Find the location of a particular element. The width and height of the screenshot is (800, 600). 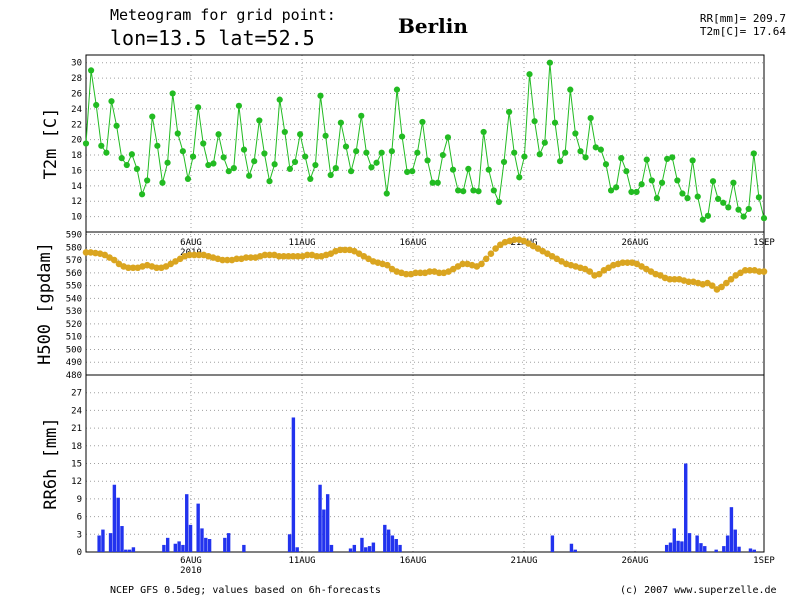

y-tick-label: 18 is located at coordinates (76, 156).